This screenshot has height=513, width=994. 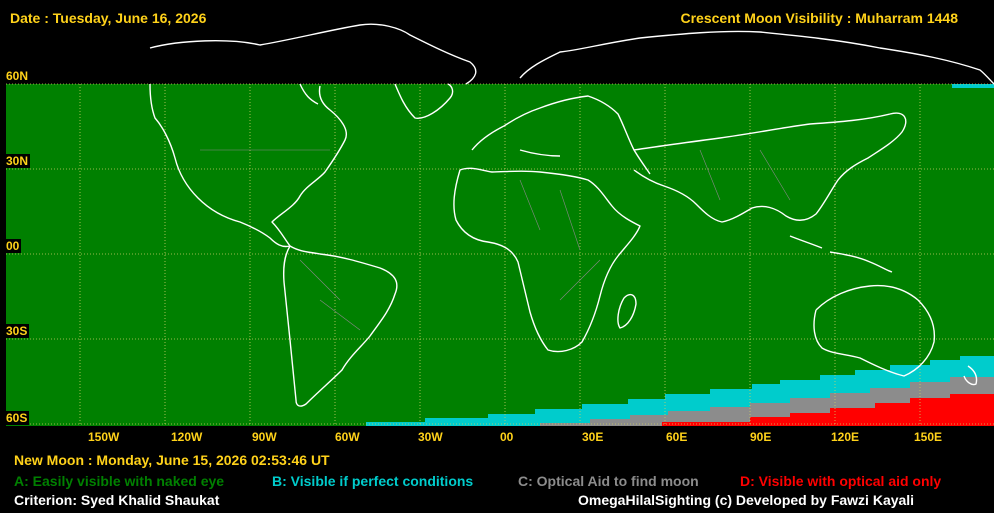 What do you see at coordinates (841, 481) in the screenshot?
I see `legend-d: D: Visible with optical aid only` at bounding box center [841, 481].